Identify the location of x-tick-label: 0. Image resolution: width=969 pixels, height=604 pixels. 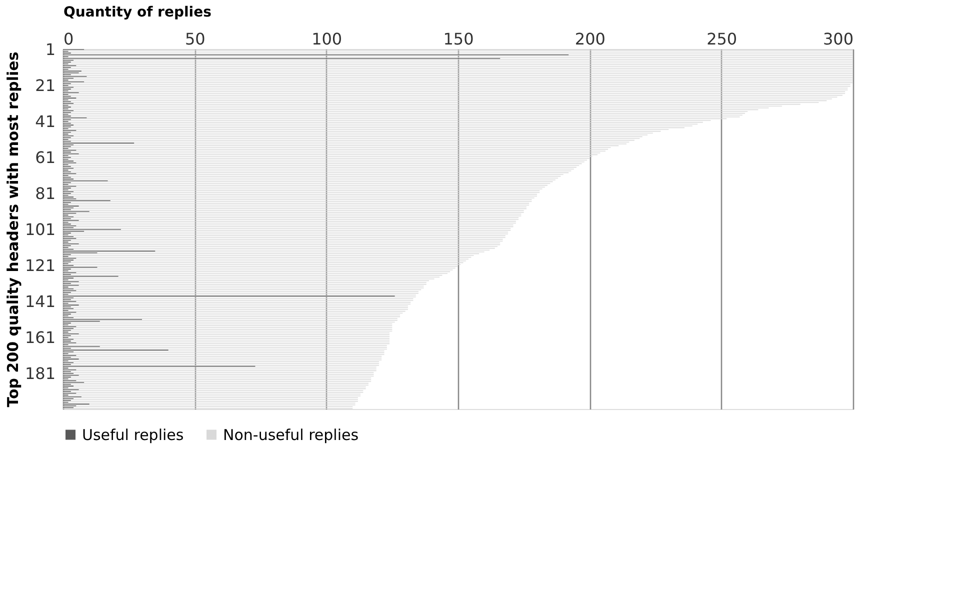
(69, 39).